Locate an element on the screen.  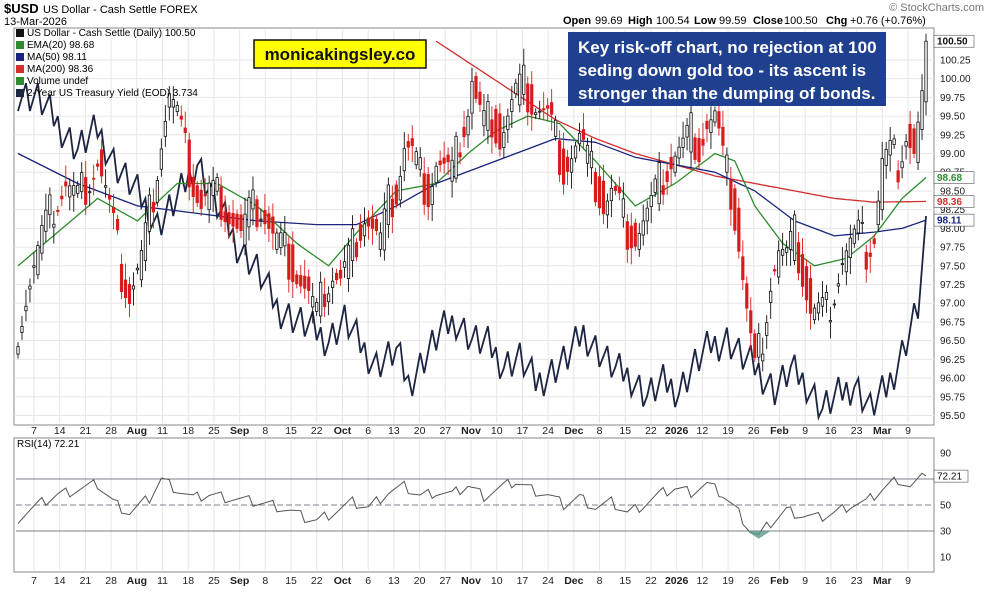
rsi-oversold-fill is located at coordinates (758, 535).